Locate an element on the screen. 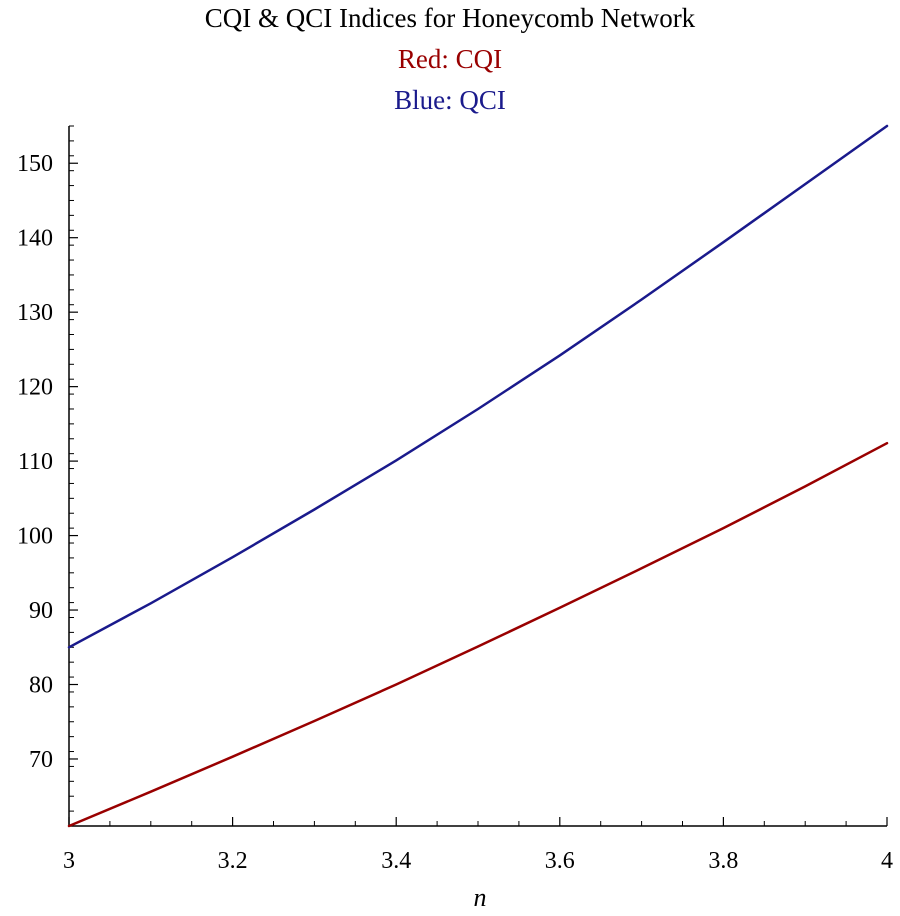  y-tick-label: 90 is located at coordinates (41, 611).